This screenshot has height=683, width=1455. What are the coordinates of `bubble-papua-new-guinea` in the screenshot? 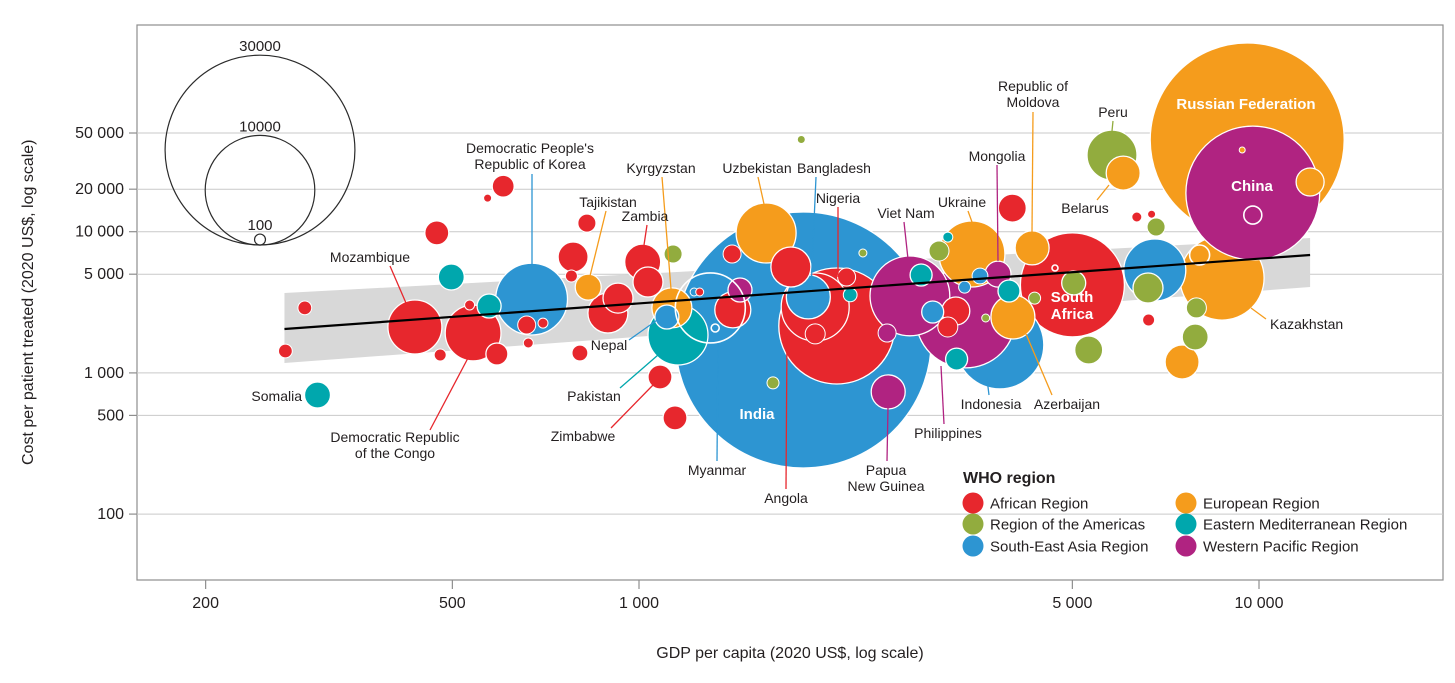 It's located at (888, 392).